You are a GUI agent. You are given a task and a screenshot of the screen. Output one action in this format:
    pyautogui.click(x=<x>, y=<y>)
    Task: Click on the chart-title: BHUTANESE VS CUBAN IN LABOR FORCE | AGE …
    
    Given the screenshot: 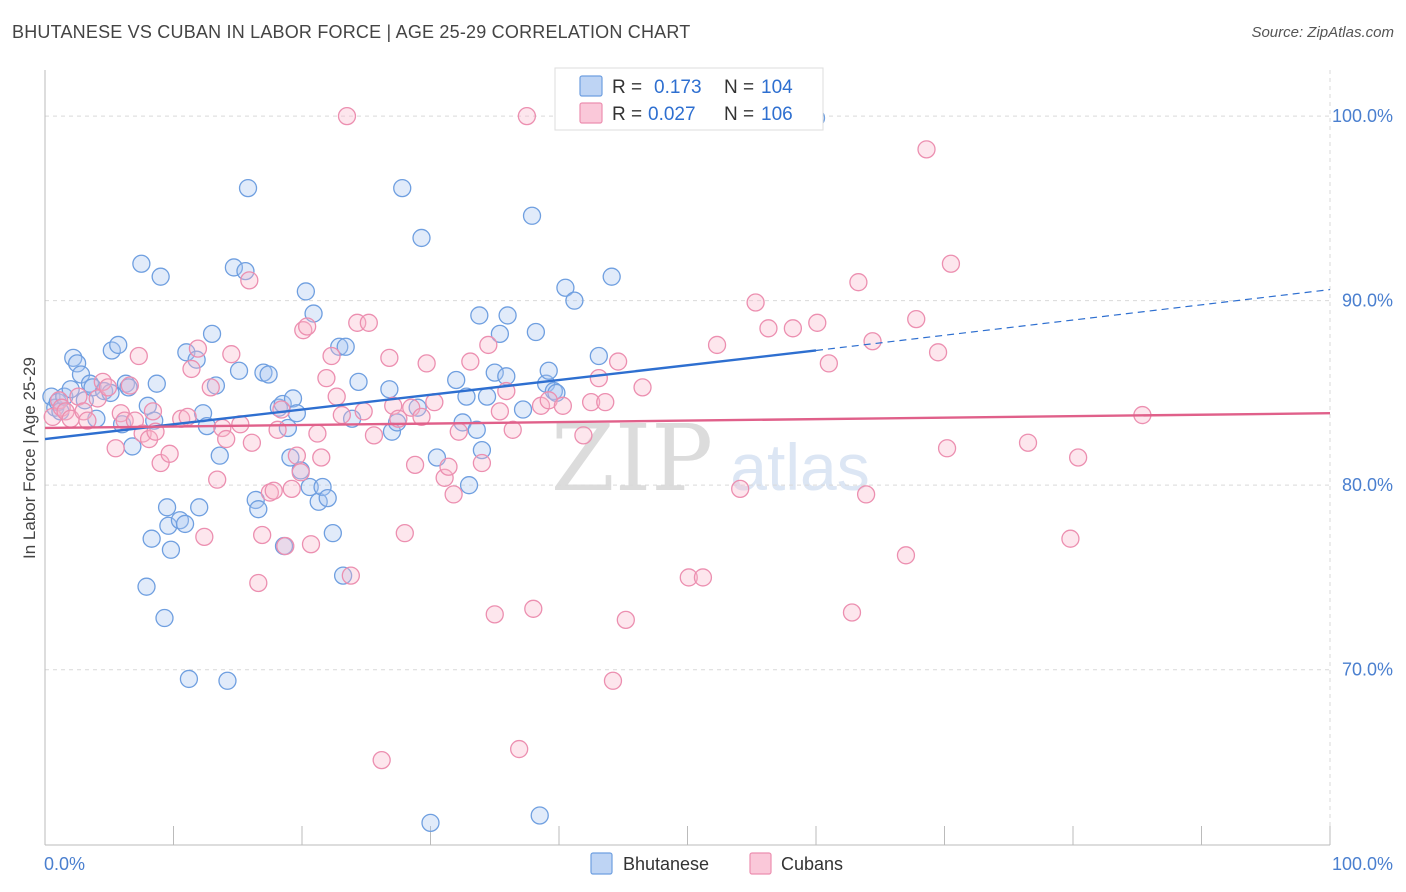 What is the action you would take?
    pyautogui.click(x=351, y=32)
    